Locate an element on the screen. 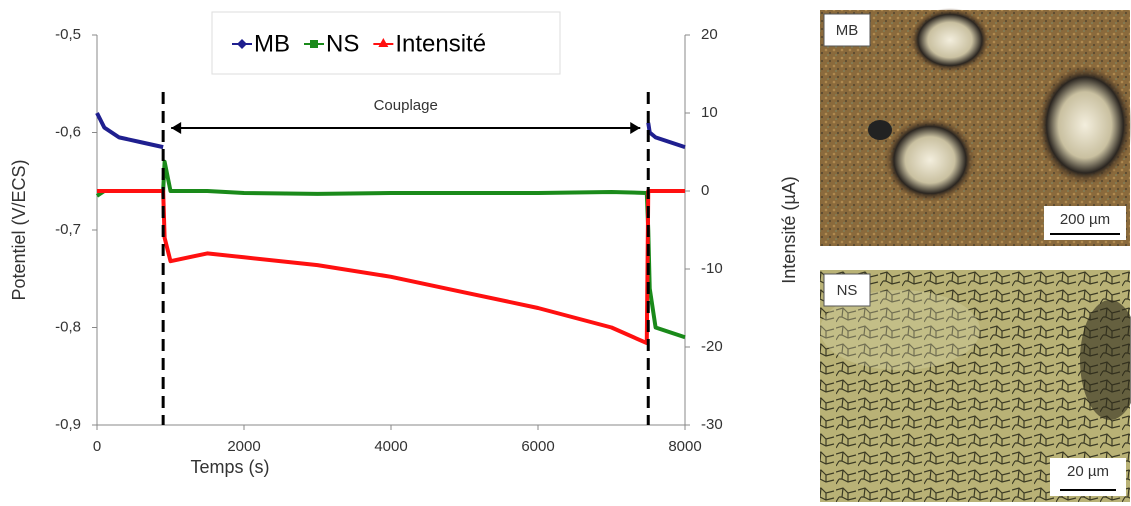 The height and width of the screenshot is (506, 1131). annotation: Couplage is located at coordinates (406, 105).